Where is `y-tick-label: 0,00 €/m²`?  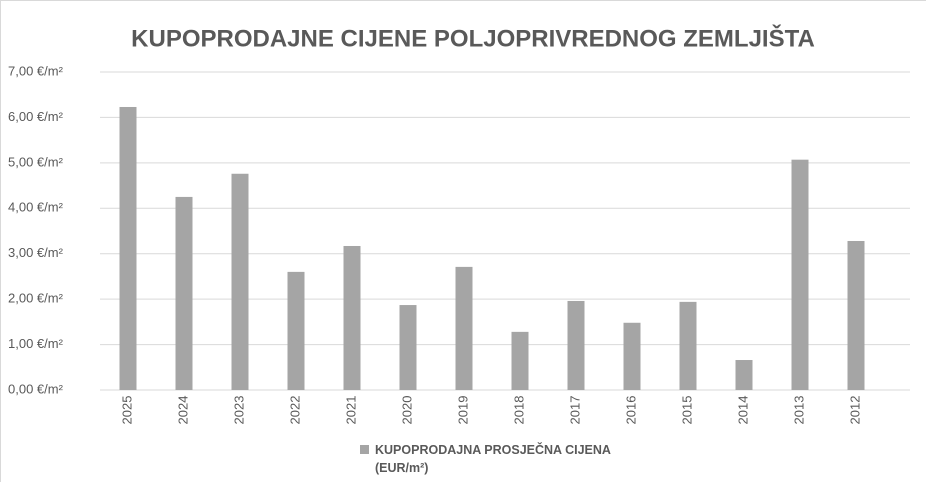 y-tick-label: 0,00 €/m² is located at coordinates (36, 388).